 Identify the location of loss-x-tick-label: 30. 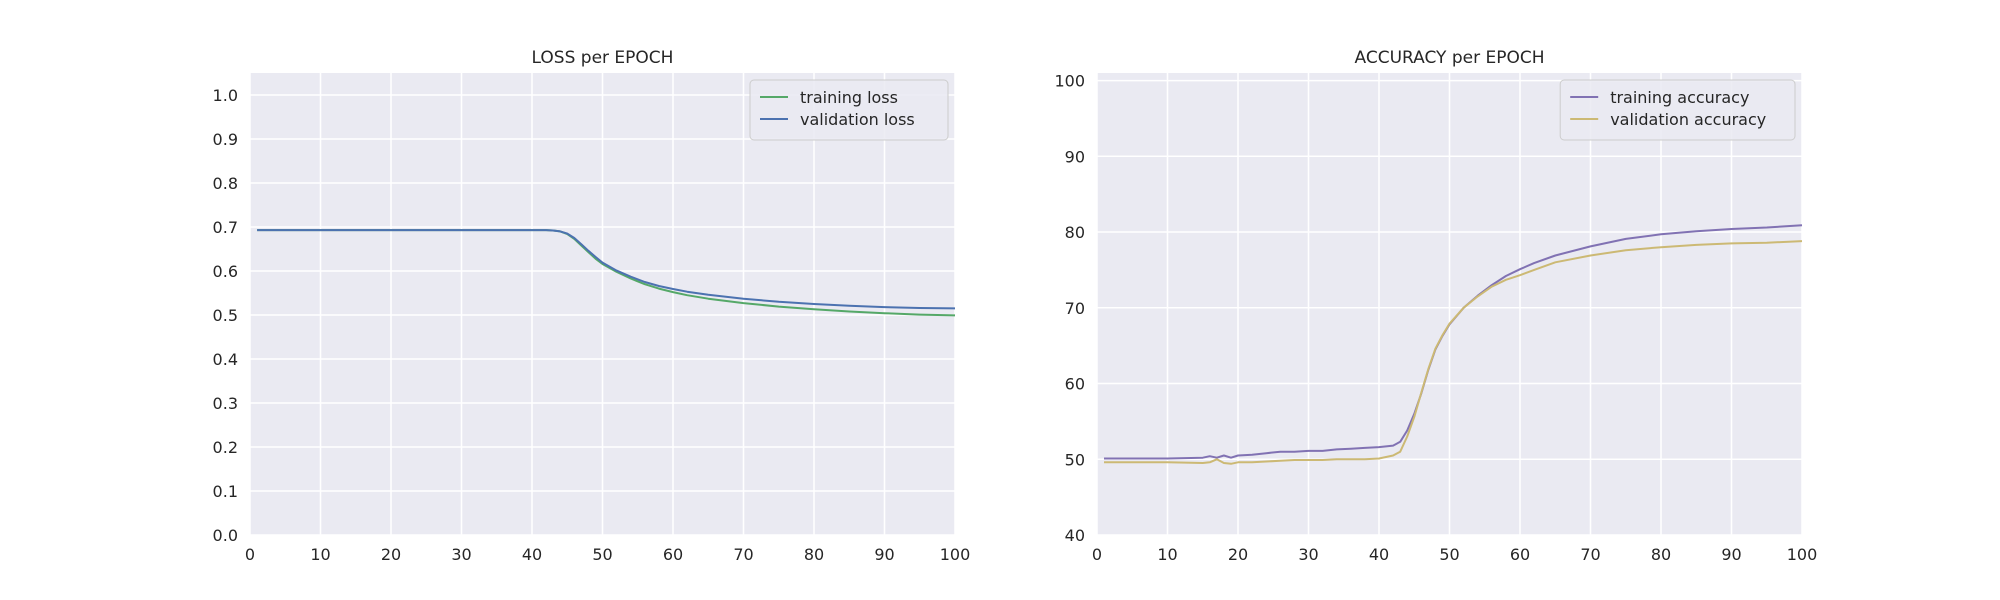
(461, 554).